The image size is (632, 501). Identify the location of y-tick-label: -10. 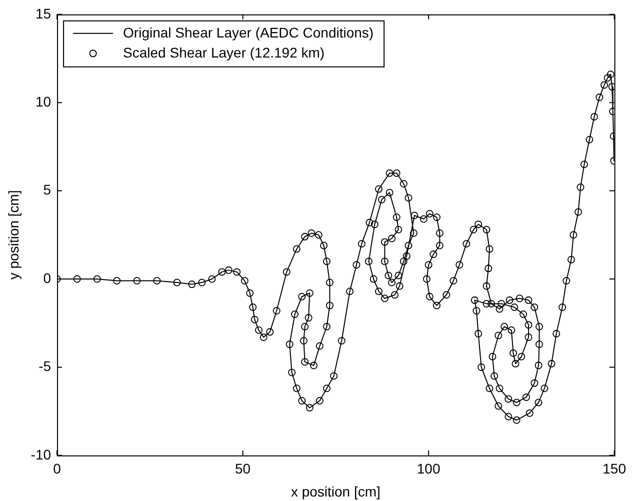
(41, 454).